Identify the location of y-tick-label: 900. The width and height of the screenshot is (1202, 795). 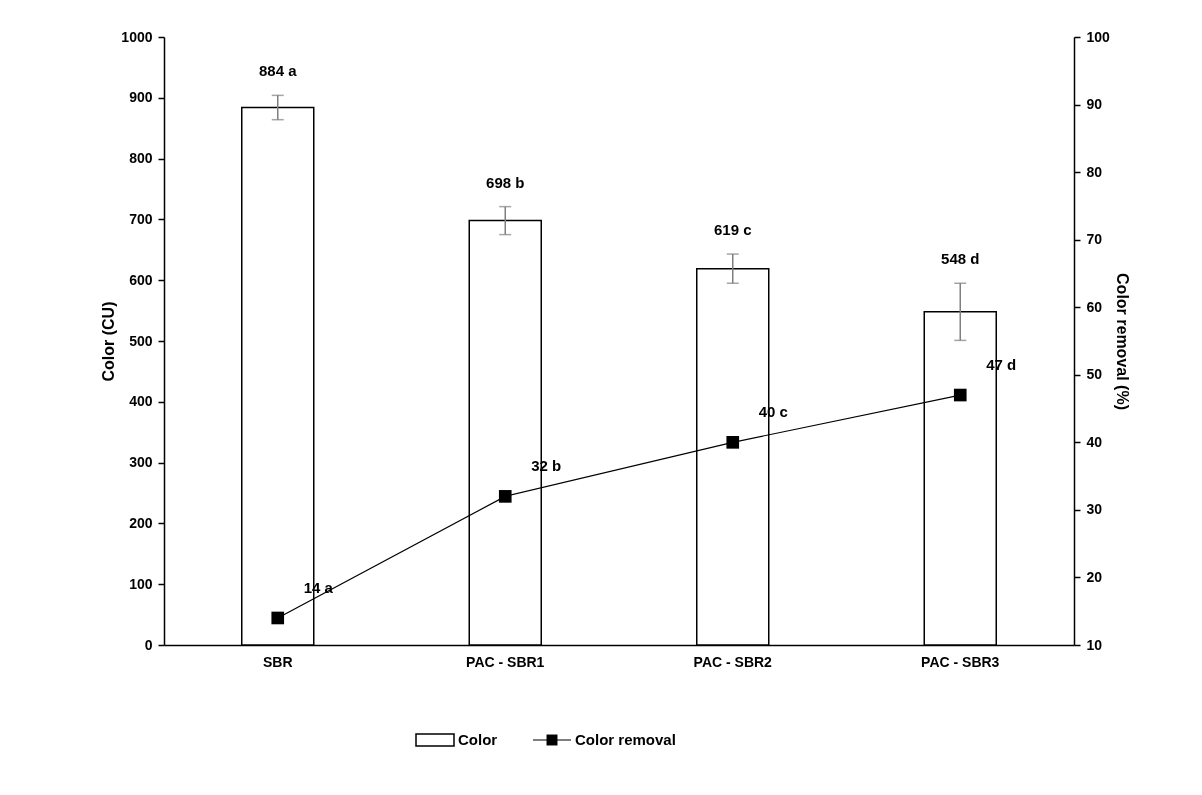
(141, 97).